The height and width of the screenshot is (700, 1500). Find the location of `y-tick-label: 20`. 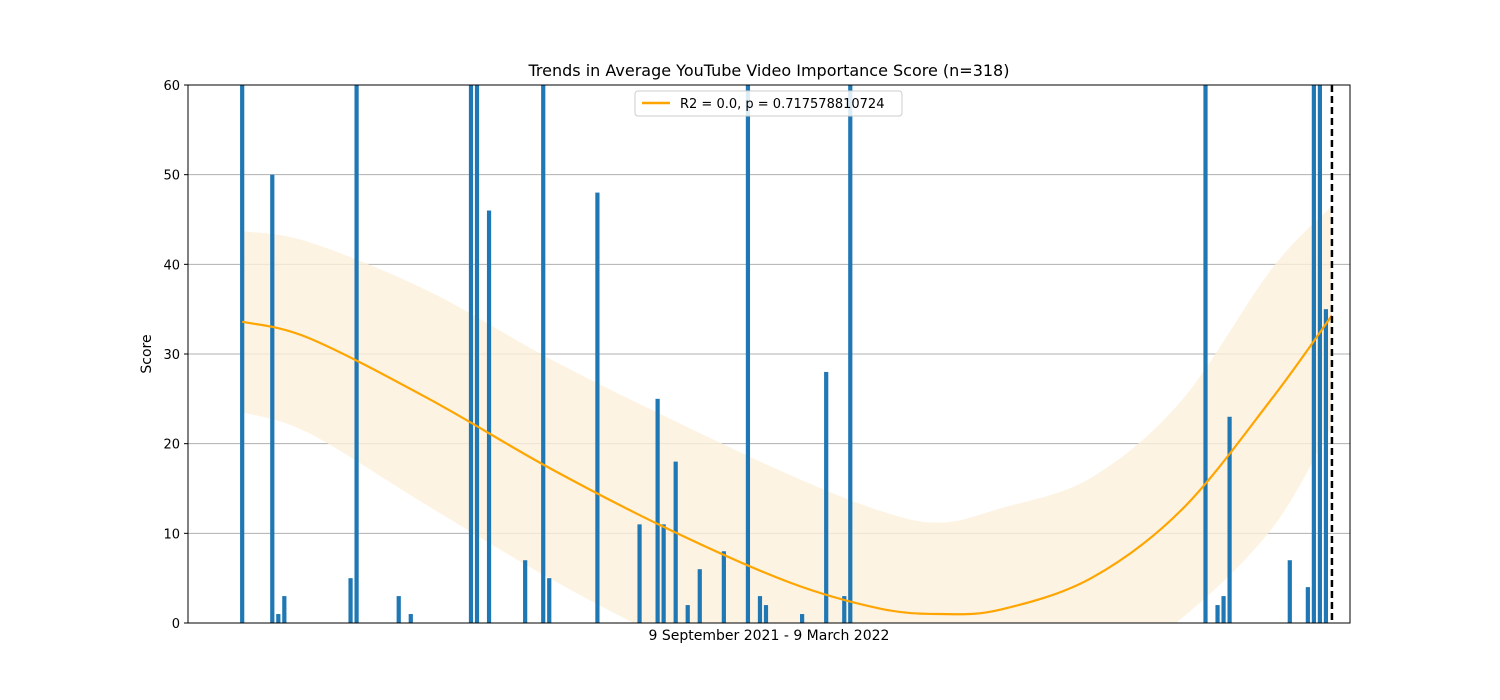

y-tick-label: 20 is located at coordinates (171, 445).